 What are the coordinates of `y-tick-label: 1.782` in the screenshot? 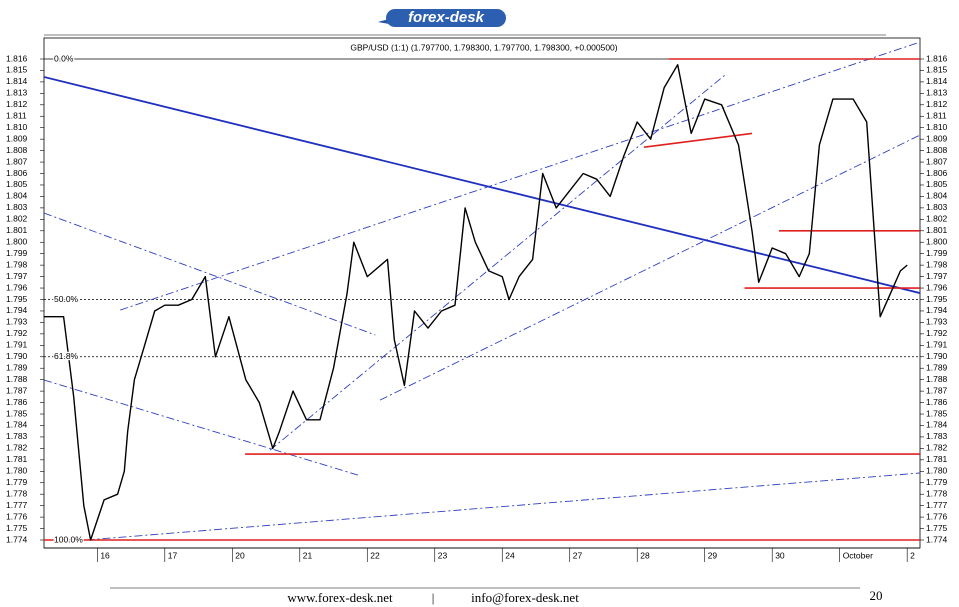 It's located at (17, 448).